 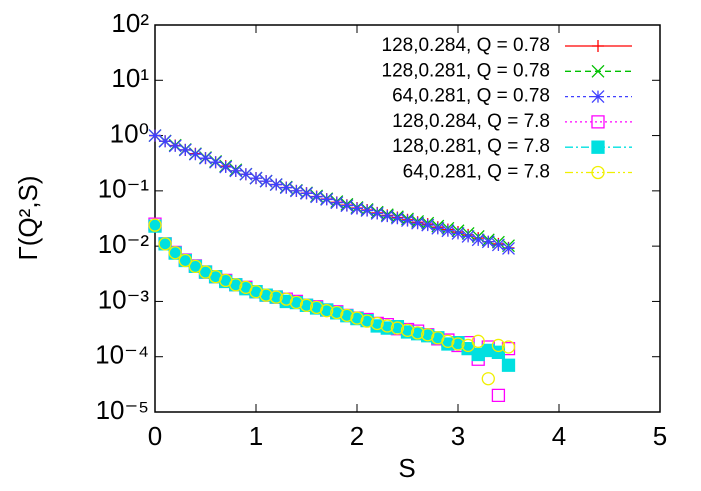 I want to click on y-tick-label: 10⁻⁴, so click(x=122, y=355).